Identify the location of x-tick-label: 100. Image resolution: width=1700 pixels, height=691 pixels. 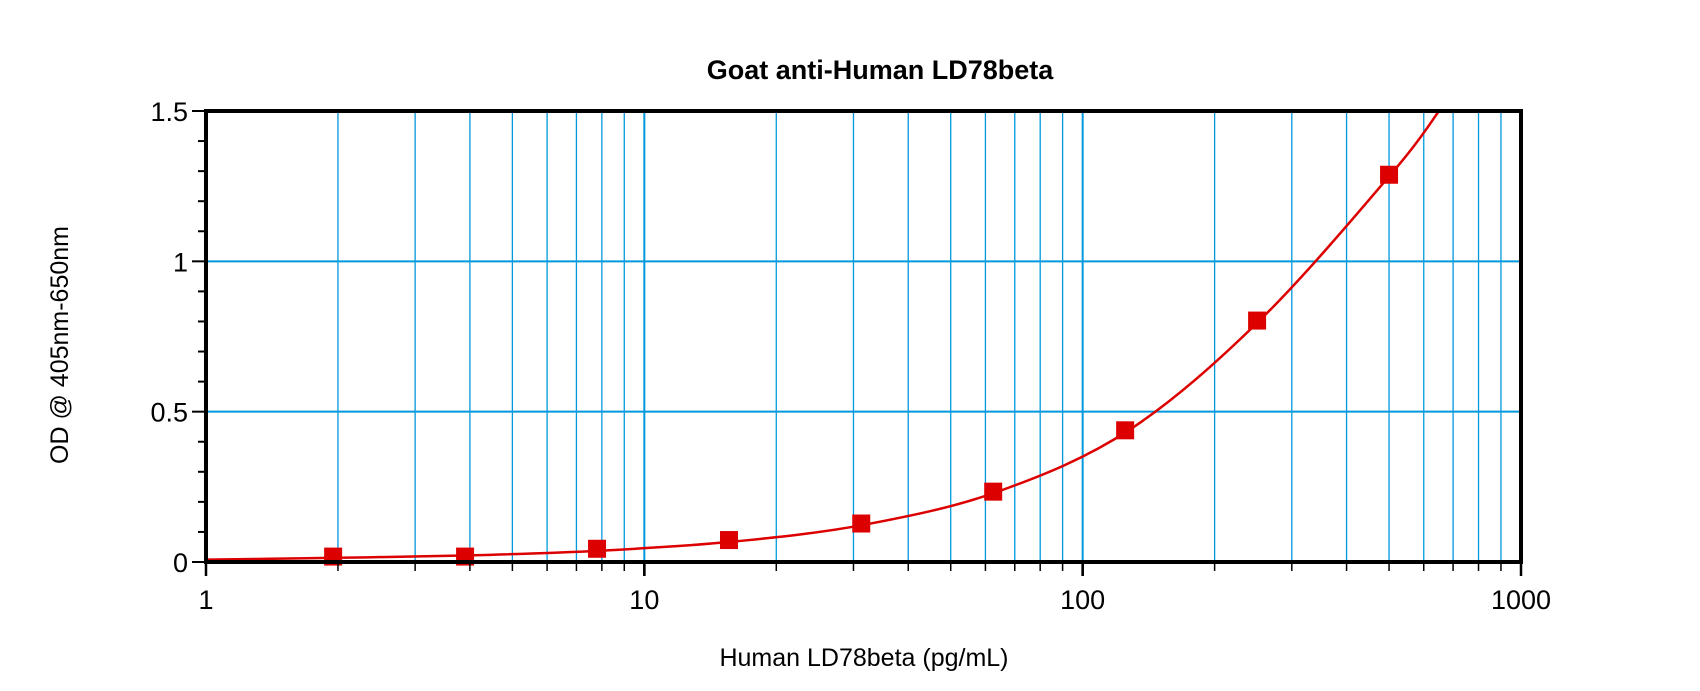
(1082, 600).